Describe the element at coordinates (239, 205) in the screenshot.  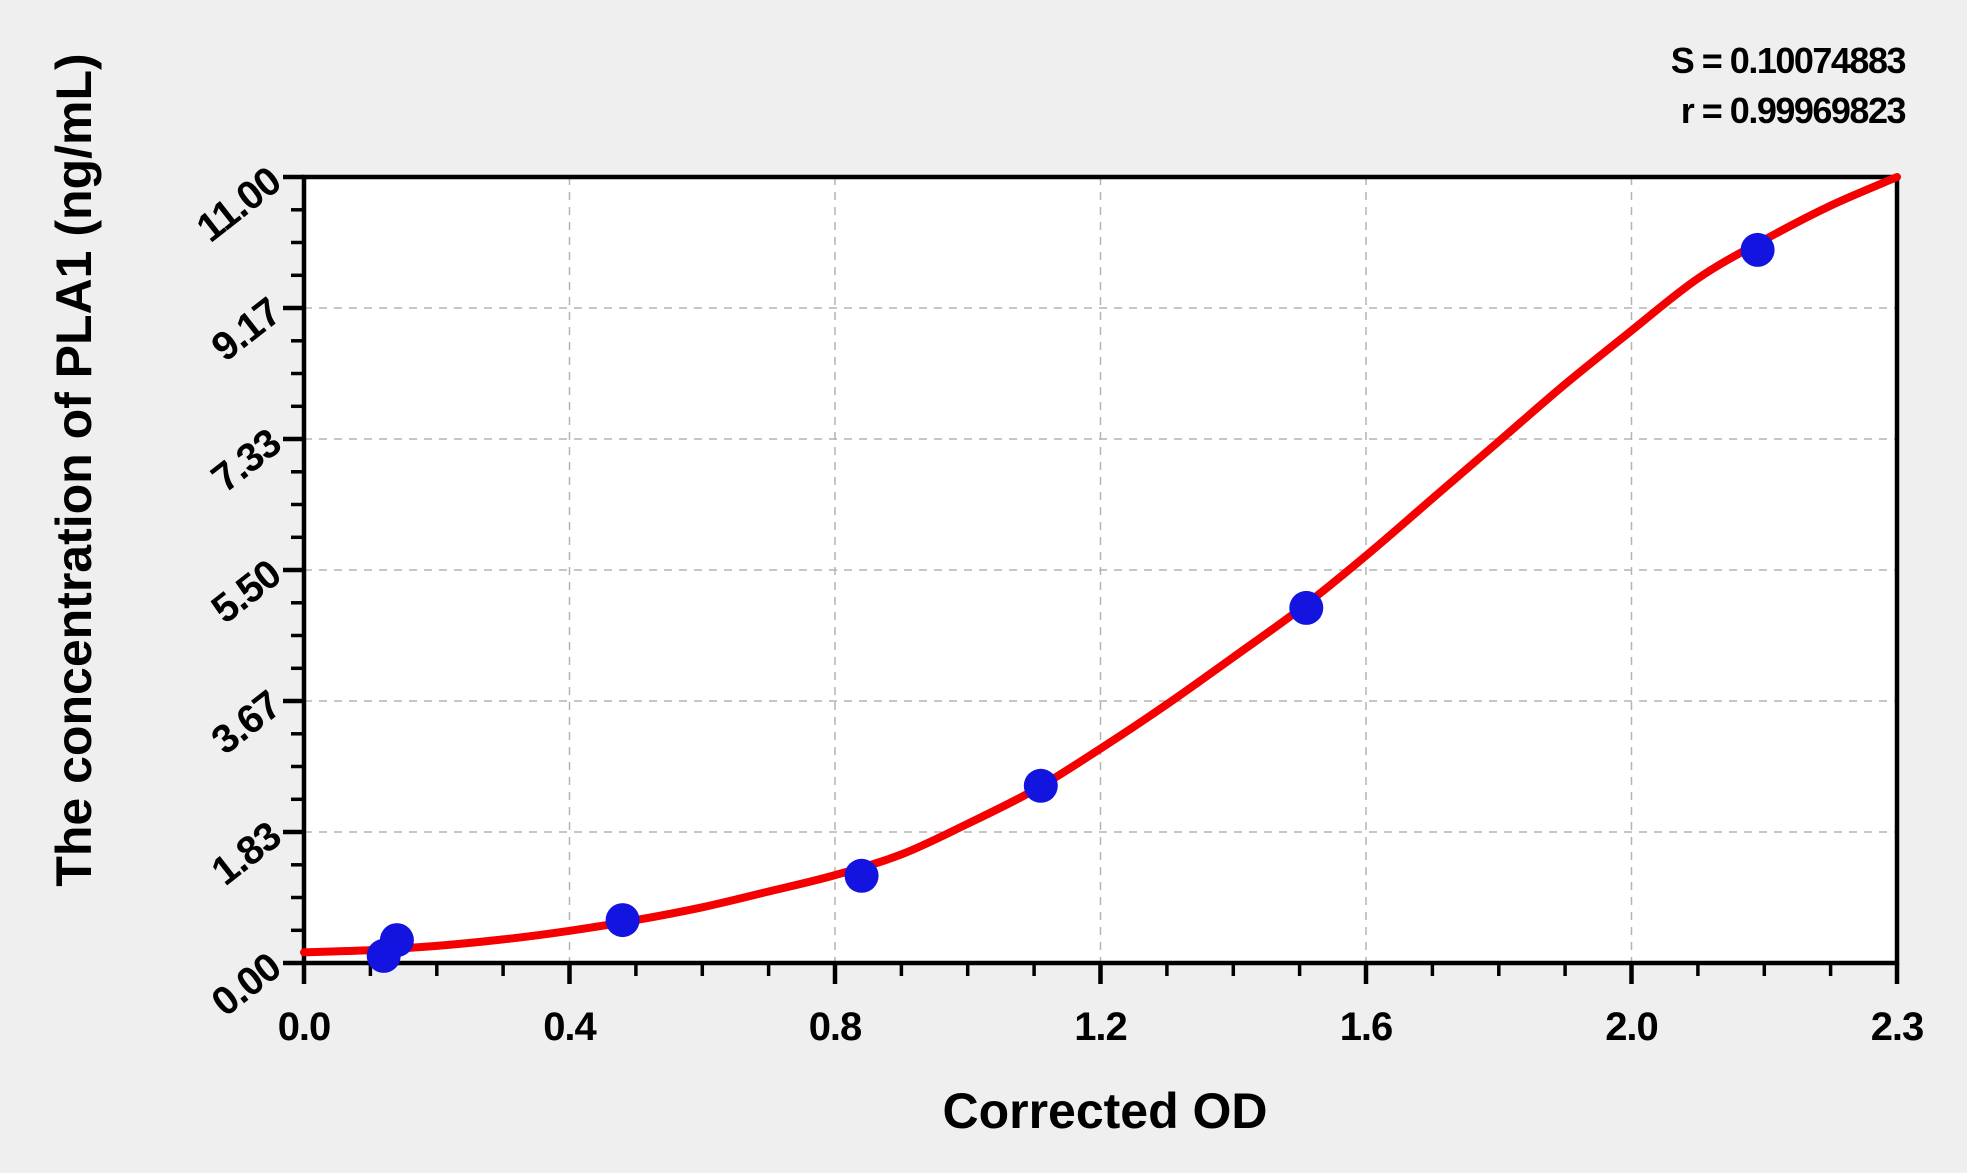
I see `y-tick-label: 11.00` at that location.